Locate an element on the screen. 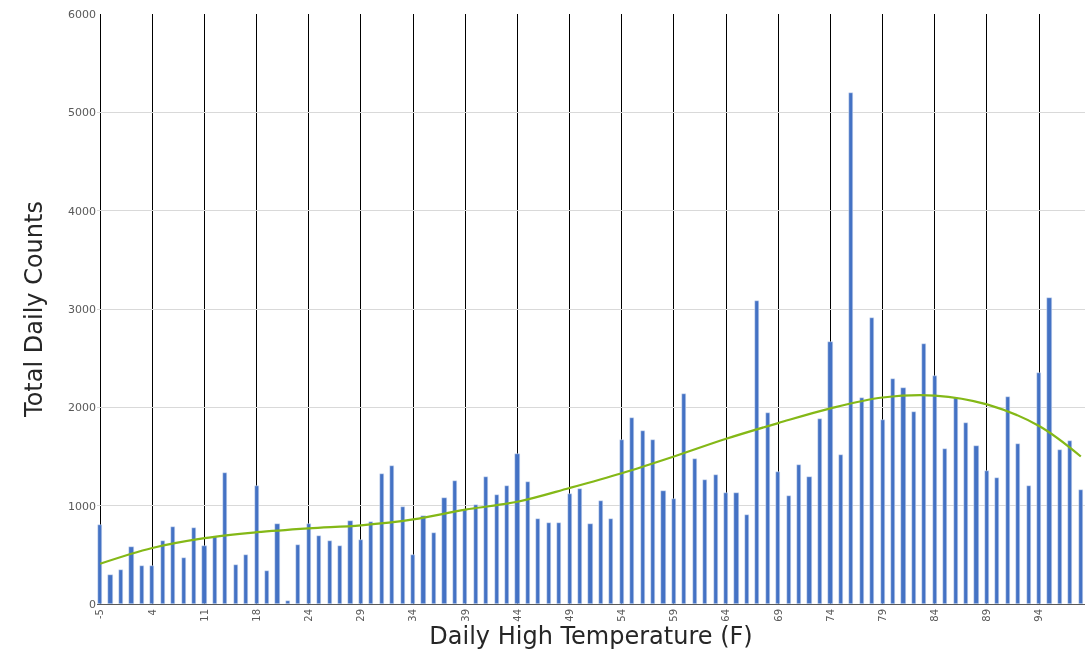  y-tick-label: 3000 is located at coordinates (82, 309).